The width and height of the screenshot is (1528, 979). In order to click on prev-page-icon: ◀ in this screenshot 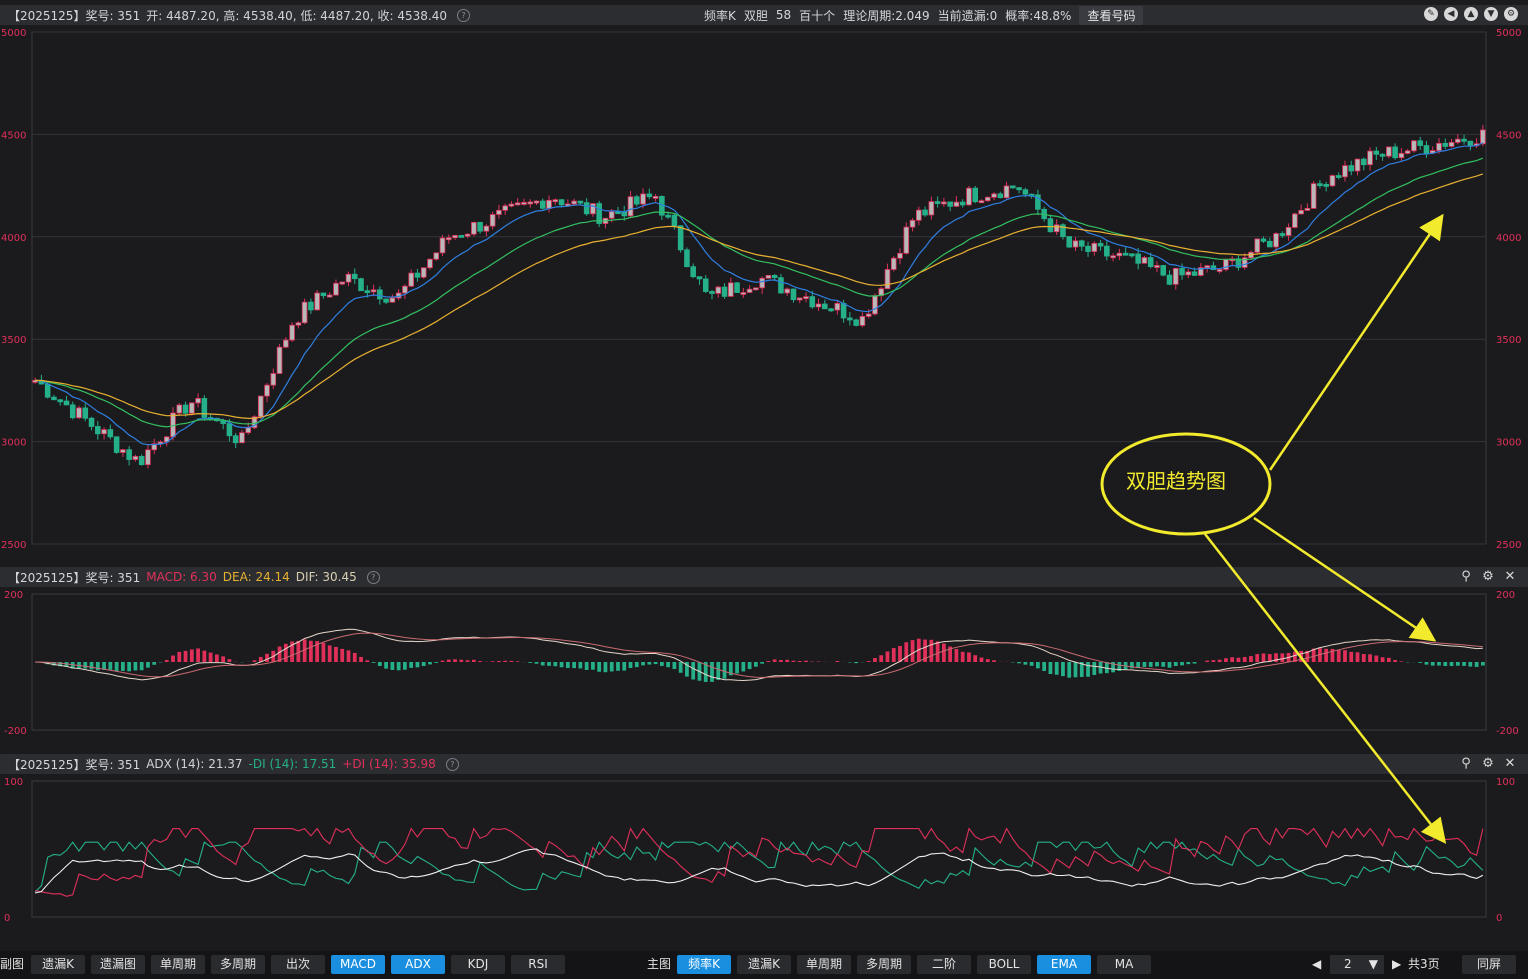, I will do `click(1317, 964)`.